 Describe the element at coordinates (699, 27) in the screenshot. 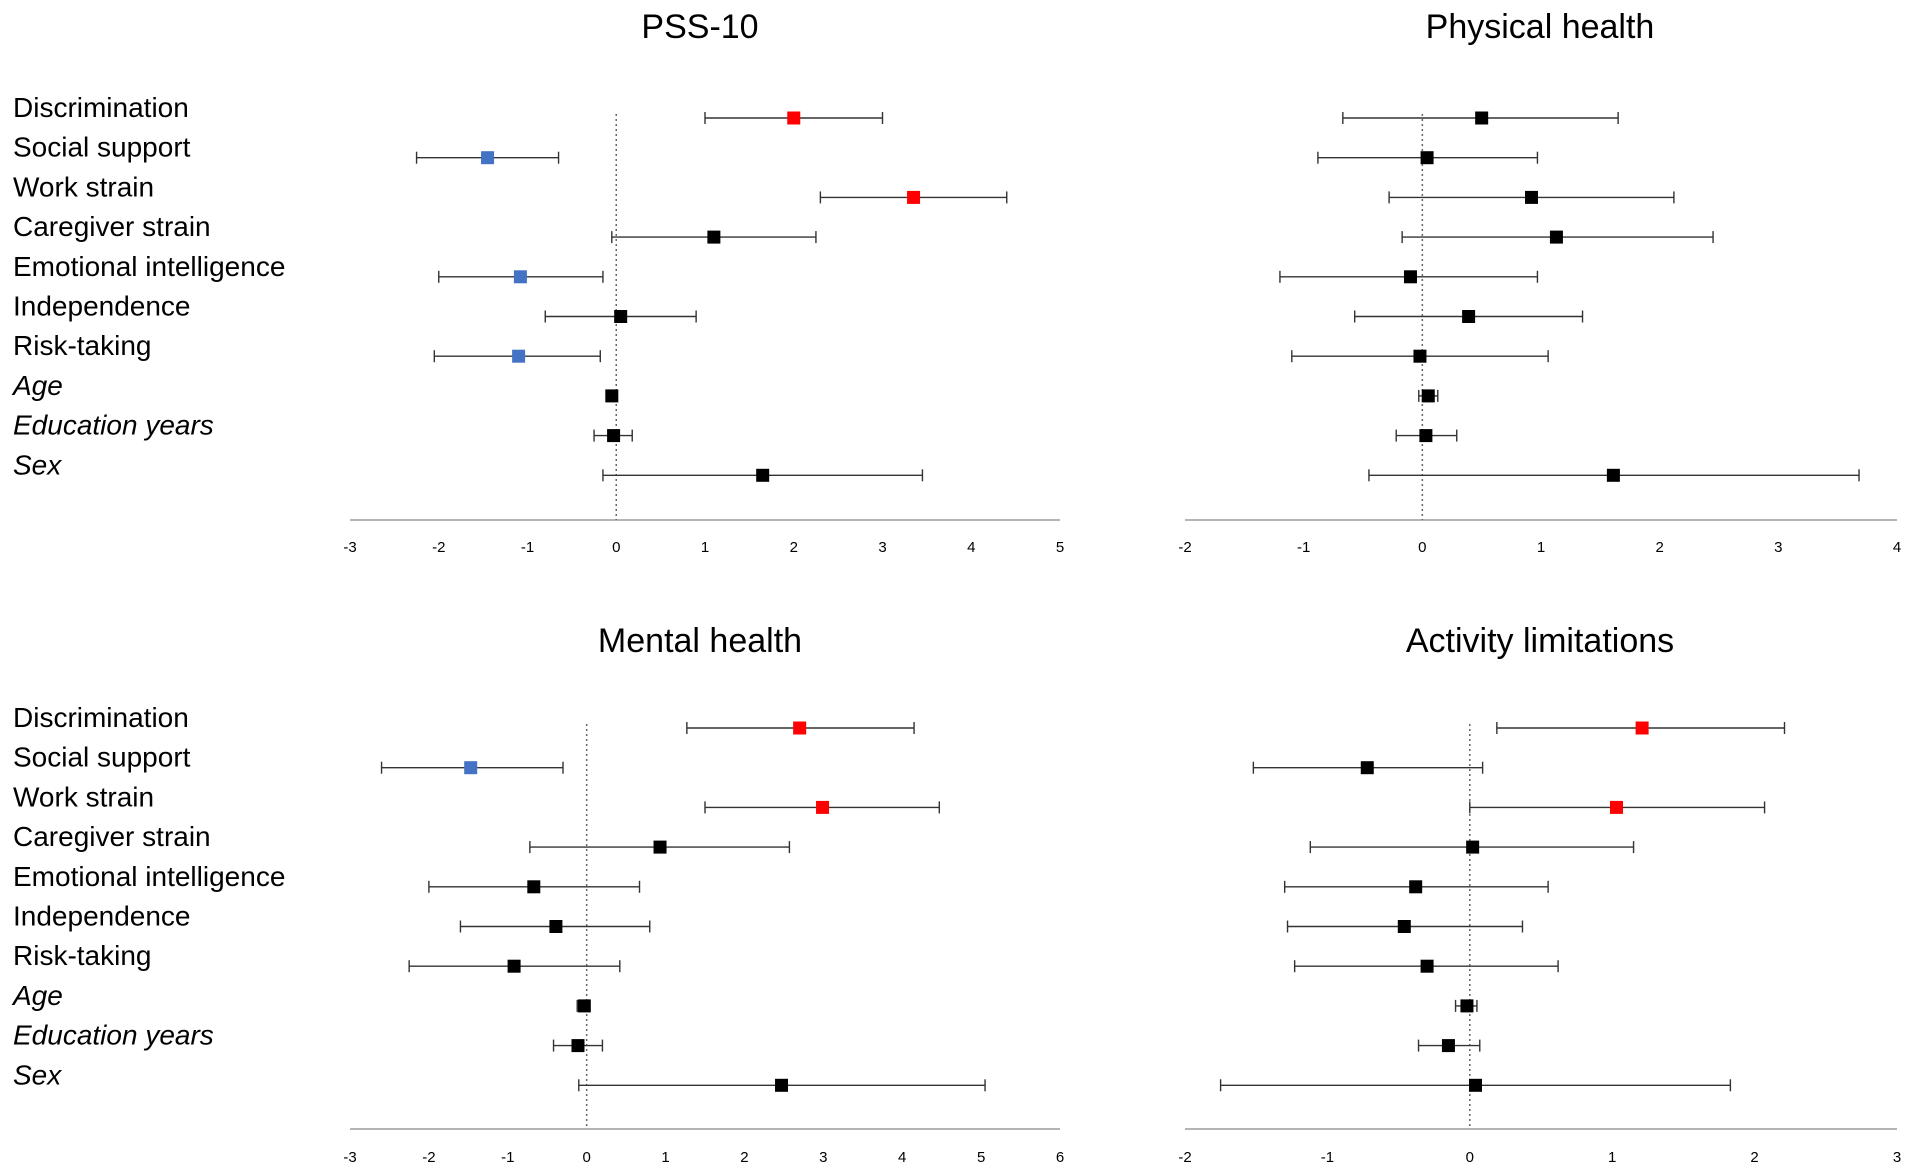

I see `panel-title-pss-10: PSS-10` at that location.